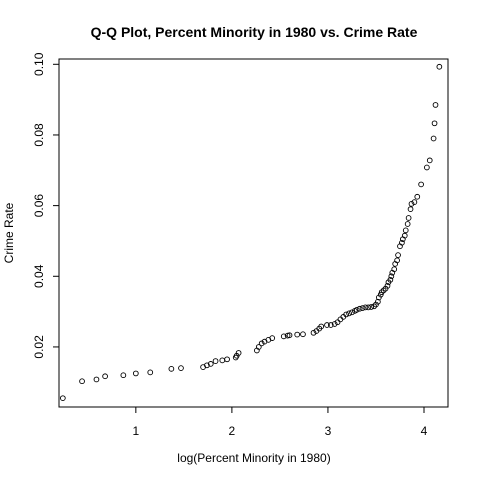 Image resolution: width=480 pixels, height=480 pixels. What do you see at coordinates (39, 206) in the screenshot?
I see `y-tick-label: 0.06` at bounding box center [39, 206].